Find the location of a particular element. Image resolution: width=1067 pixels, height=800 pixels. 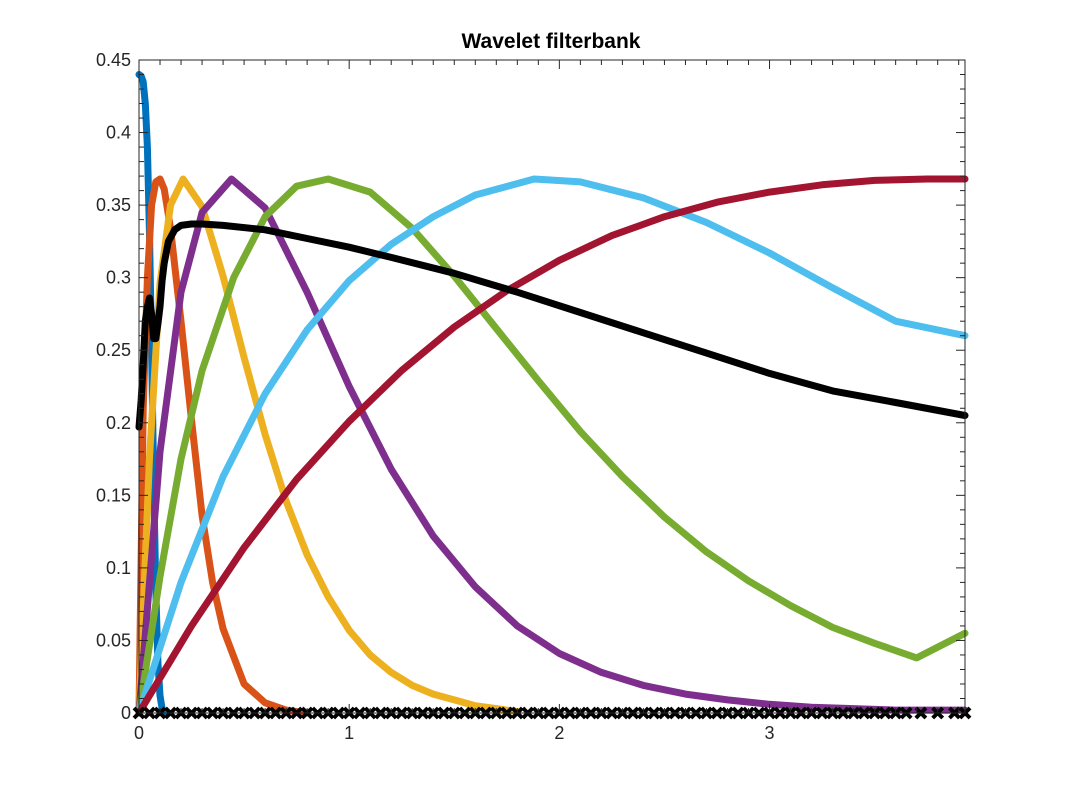

x-tick-label: 0 is located at coordinates (139, 733).